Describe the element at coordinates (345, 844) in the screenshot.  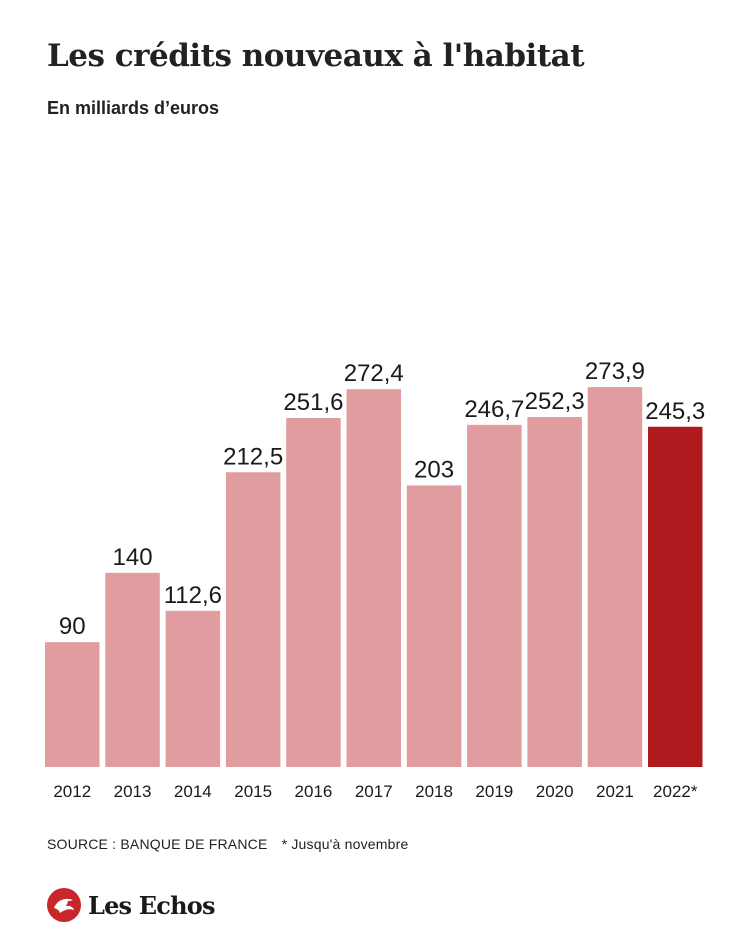
I see `footnote-text: * Jusqu'à novembre` at that location.